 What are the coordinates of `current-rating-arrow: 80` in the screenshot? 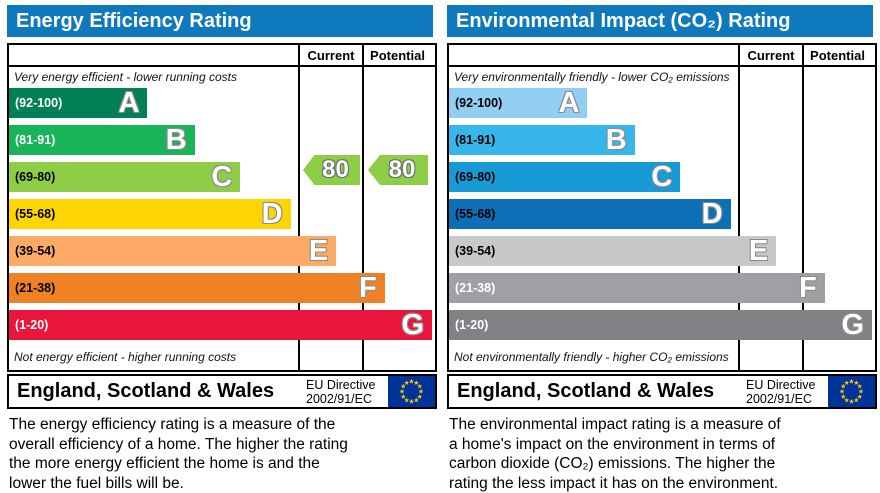 It's located at (331, 170).